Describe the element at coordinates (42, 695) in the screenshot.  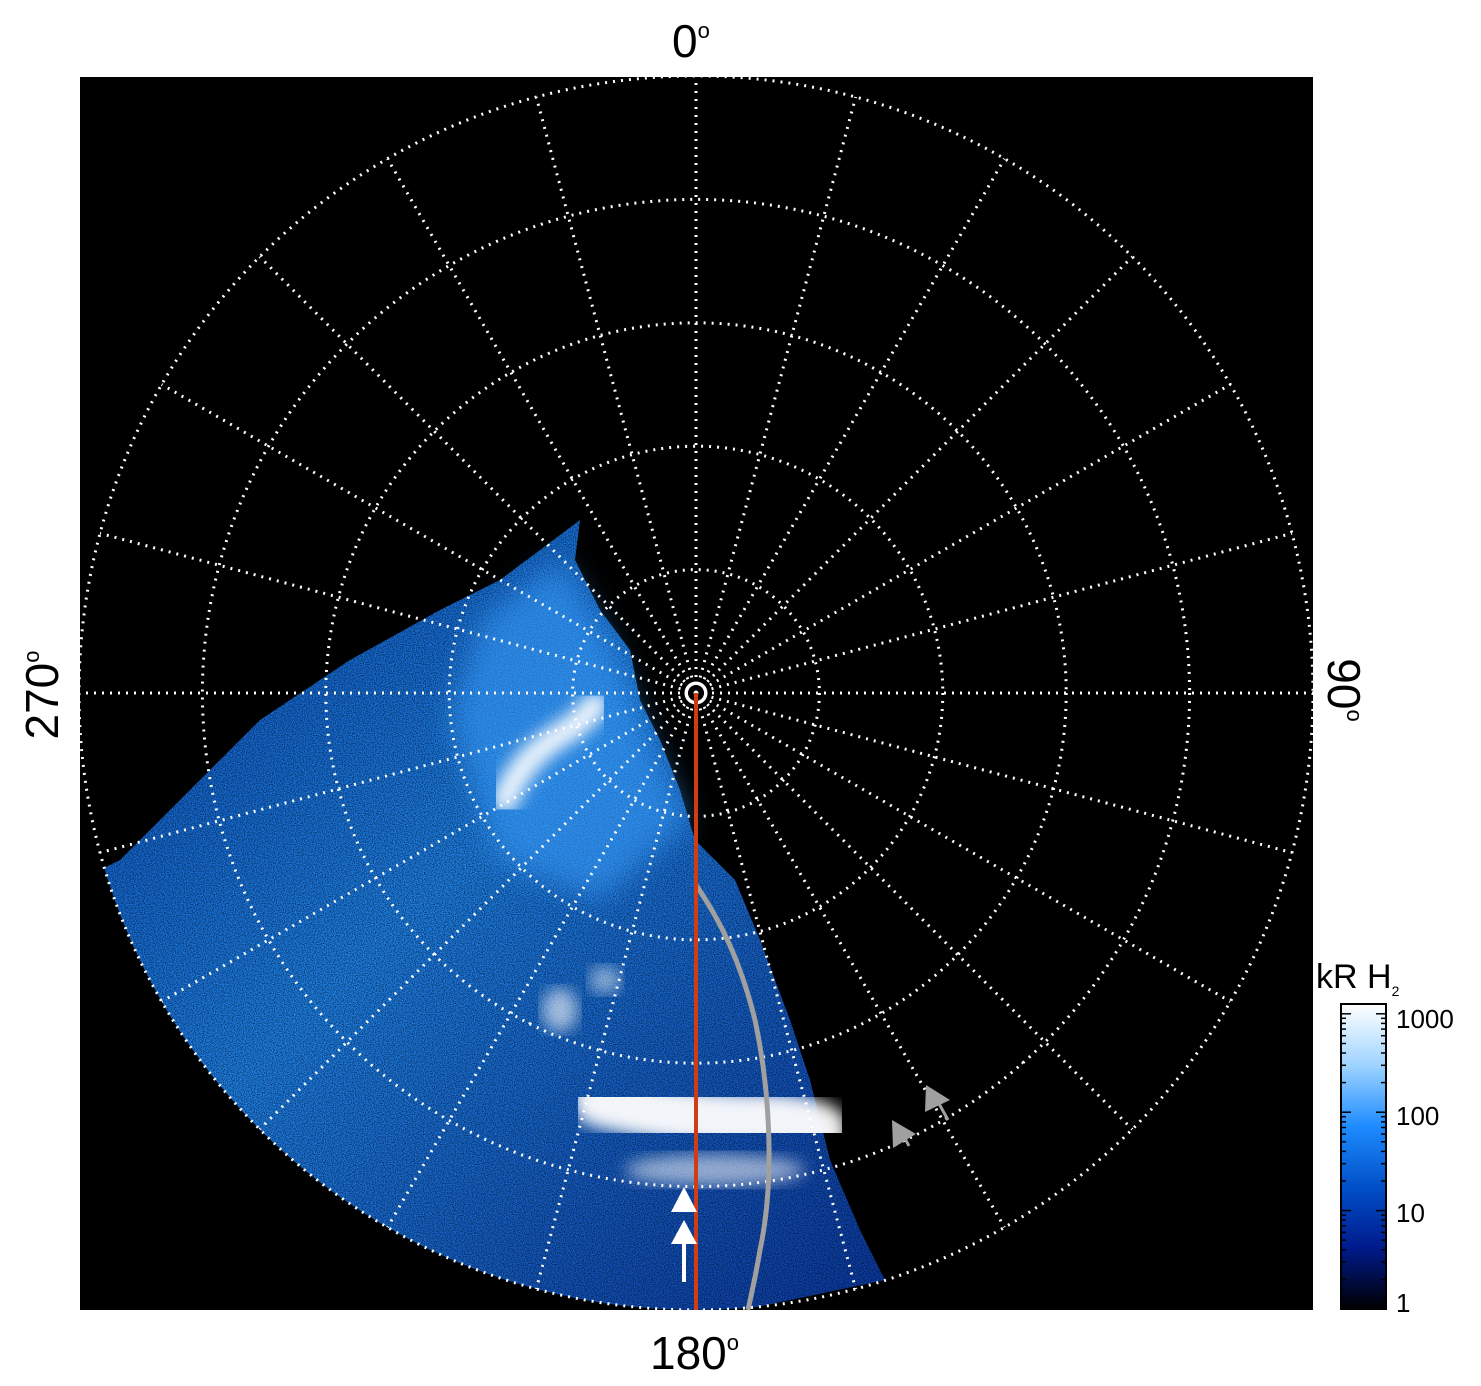
I see `angle-label-270: 270o` at that location.